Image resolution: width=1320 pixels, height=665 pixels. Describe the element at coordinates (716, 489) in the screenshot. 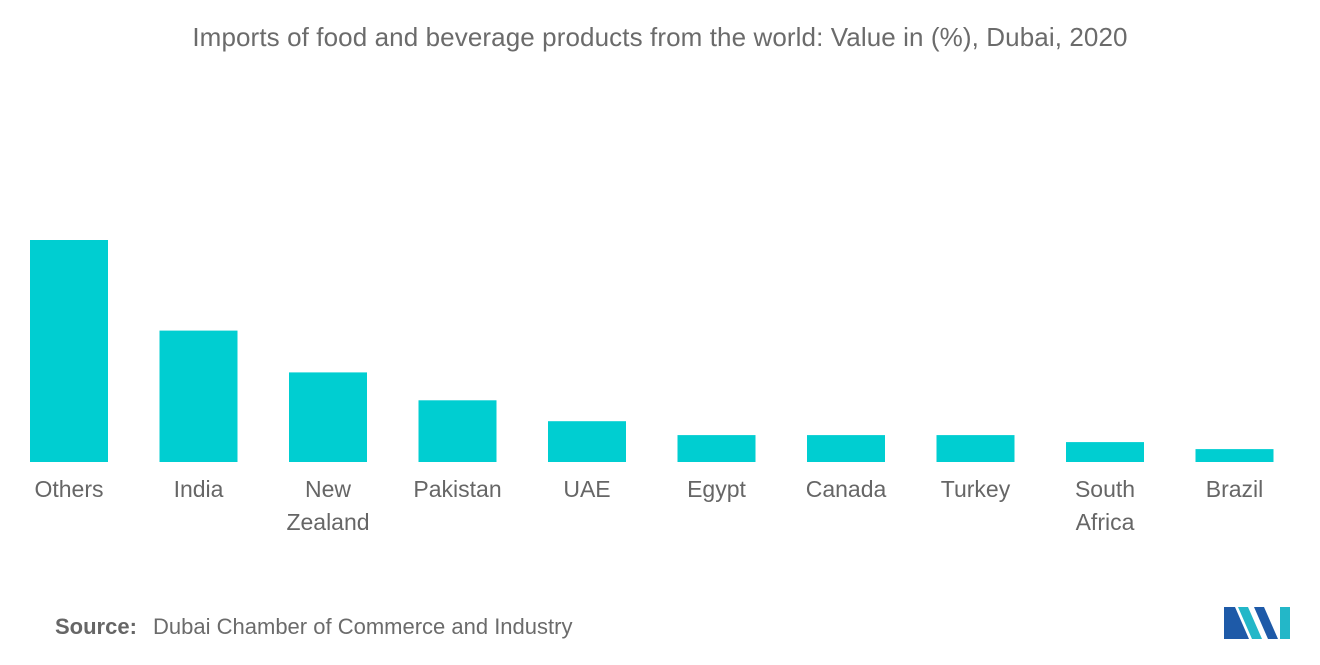

I see `x-tick-label: Egypt` at that location.